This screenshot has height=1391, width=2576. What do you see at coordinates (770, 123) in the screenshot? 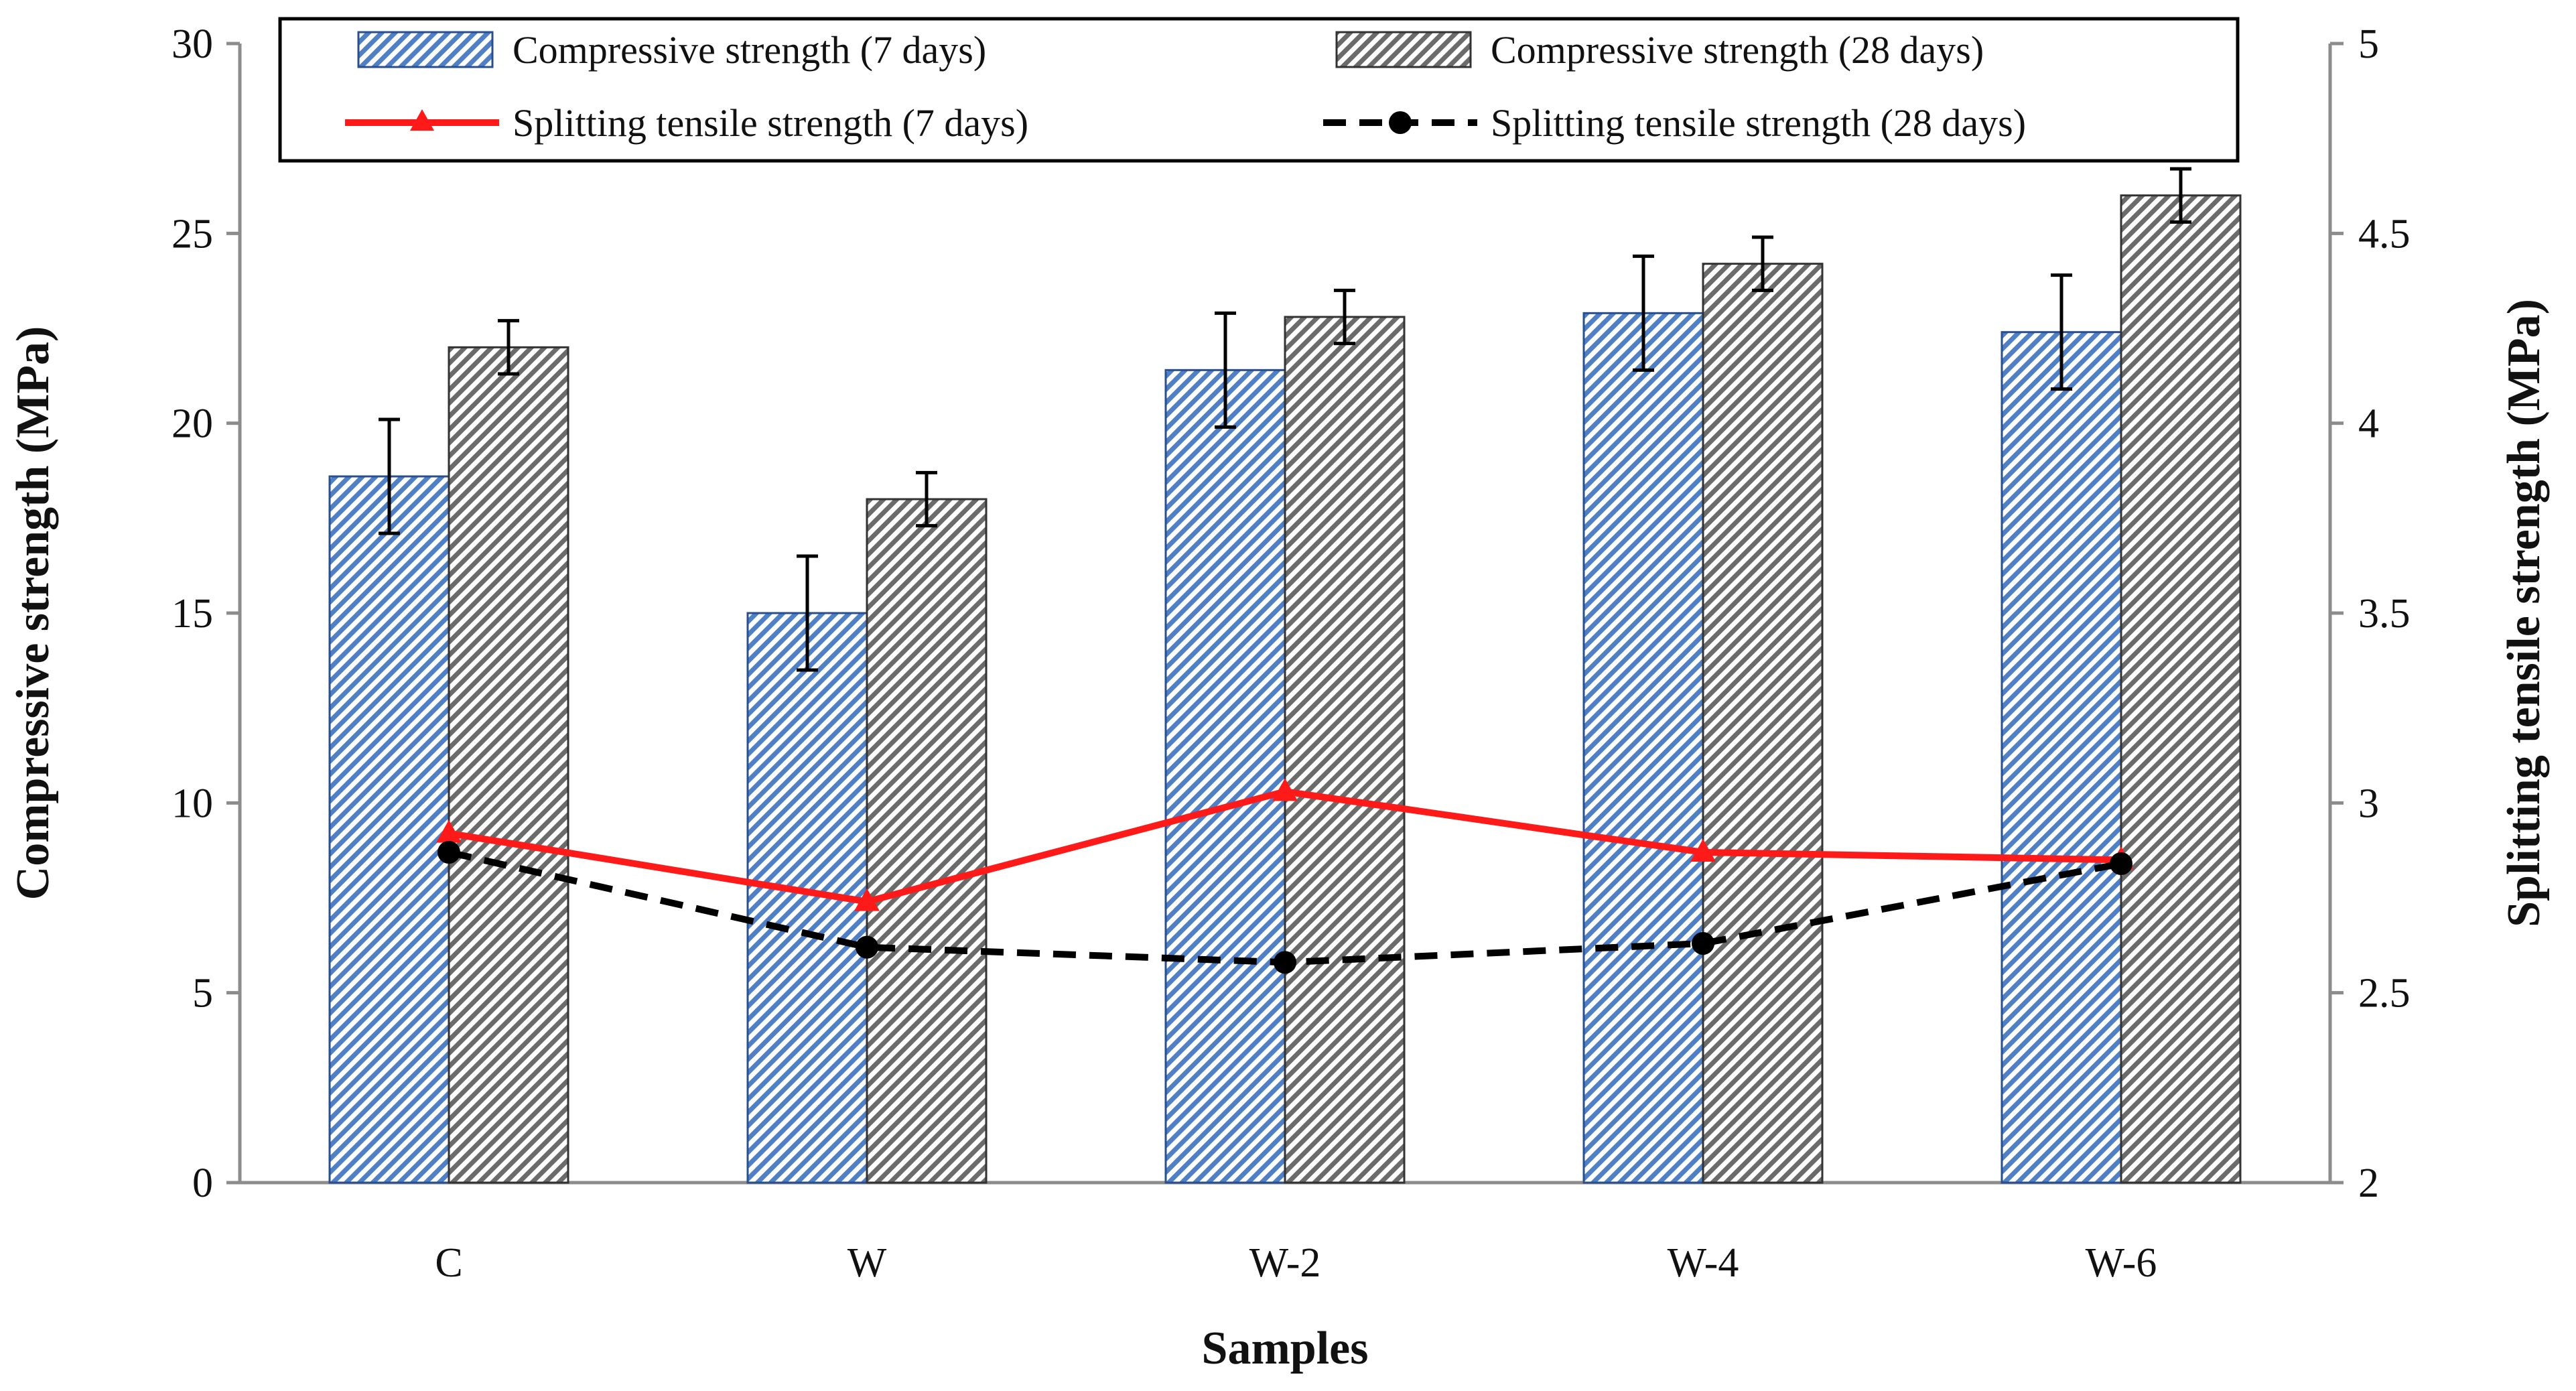
I see `legend-label-7day-tensile: Splitting tensile strength (7 days)` at bounding box center [770, 123].